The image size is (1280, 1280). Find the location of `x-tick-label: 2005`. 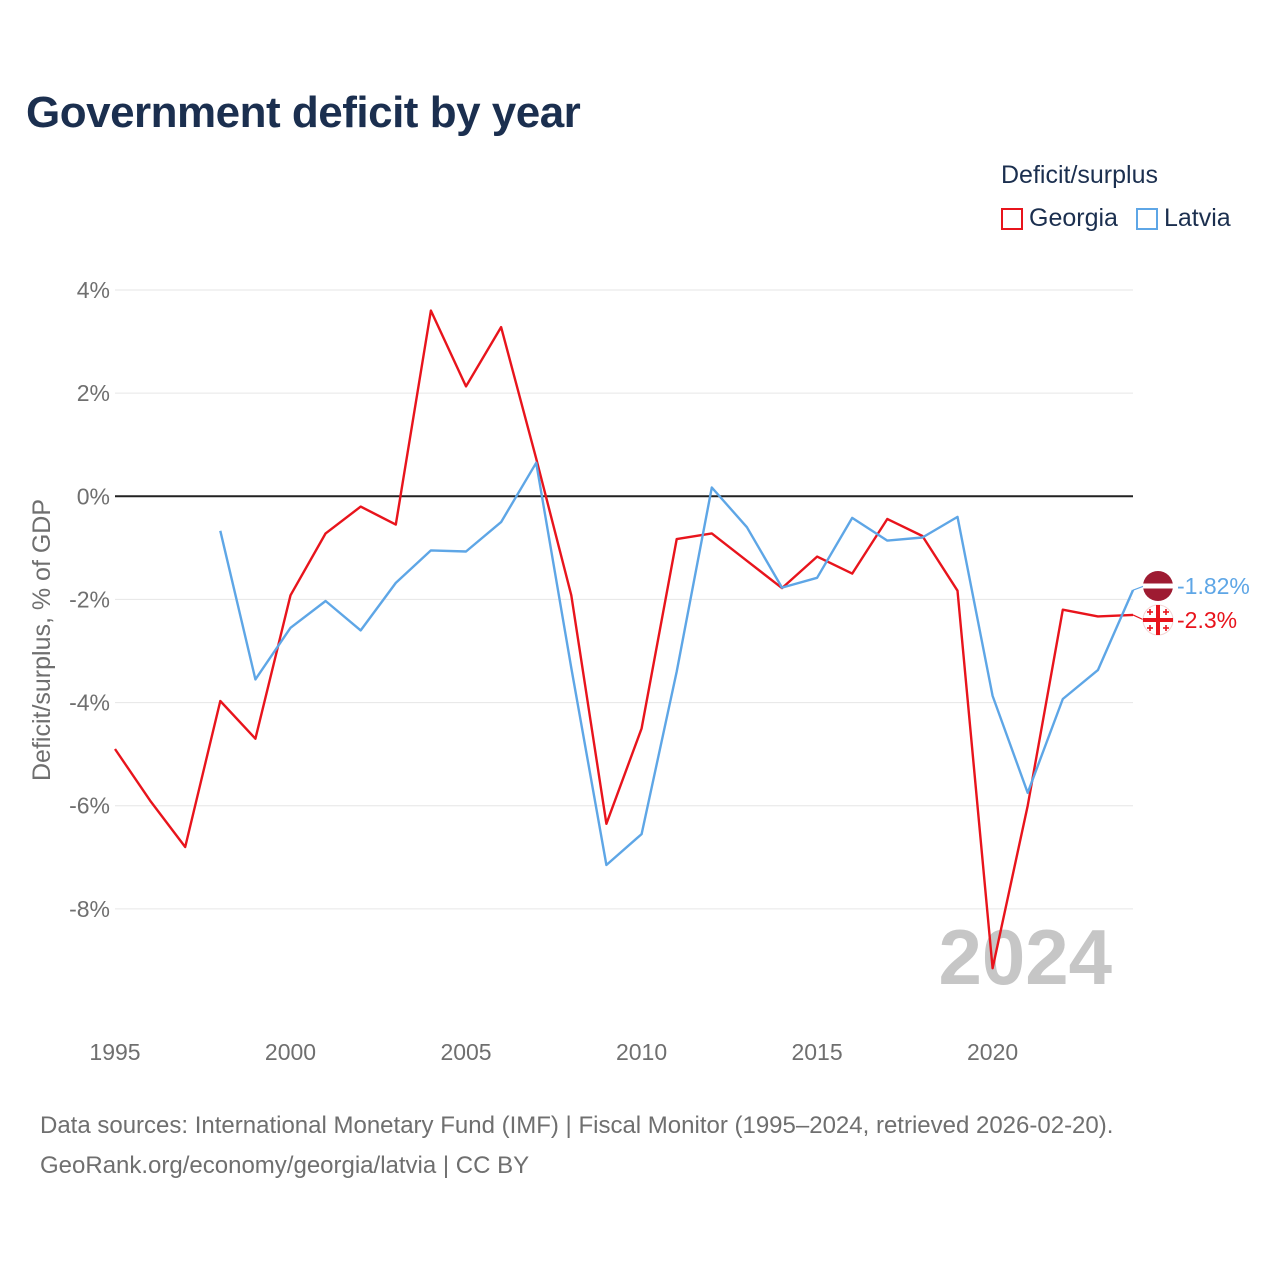

x-tick-label: 2005 is located at coordinates (465, 1052).